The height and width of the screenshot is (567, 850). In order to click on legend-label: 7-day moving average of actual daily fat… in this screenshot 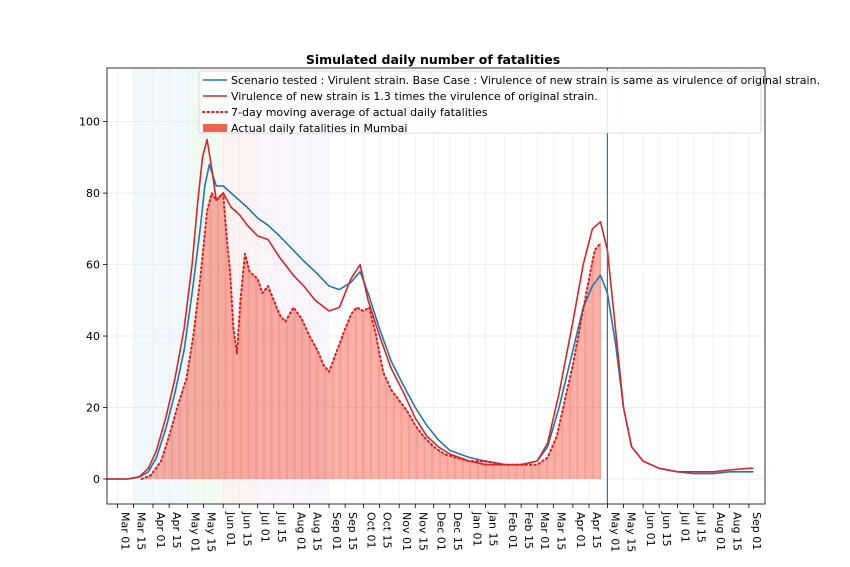, I will do `click(359, 112)`.